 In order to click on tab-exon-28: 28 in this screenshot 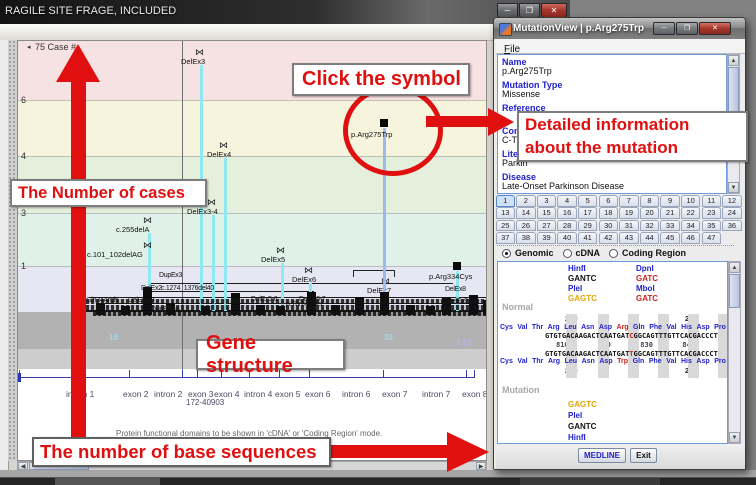, I will do `click(567, 225)`.